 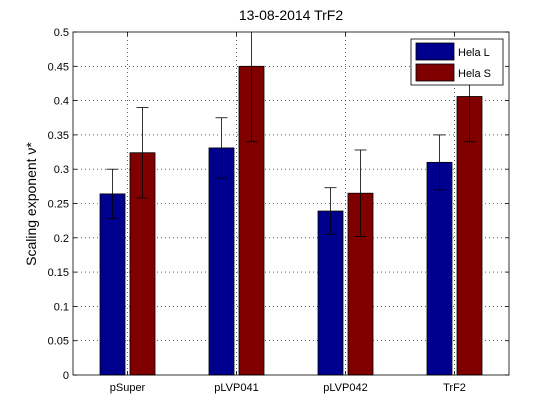 I want to click on chart-title: 13-08-2014 TrF2, so click(x=291, y=15).